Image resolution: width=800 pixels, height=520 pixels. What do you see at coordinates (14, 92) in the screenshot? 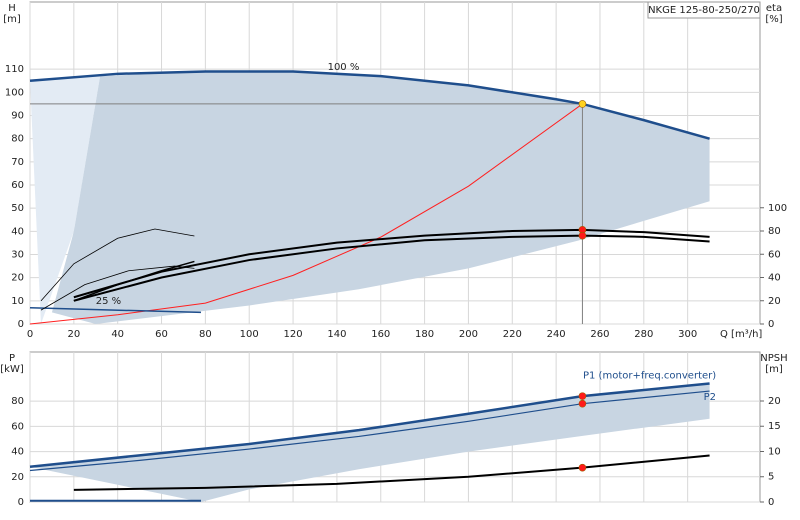
I see `y-tick-label: 100` at bounding box center [14, 92].